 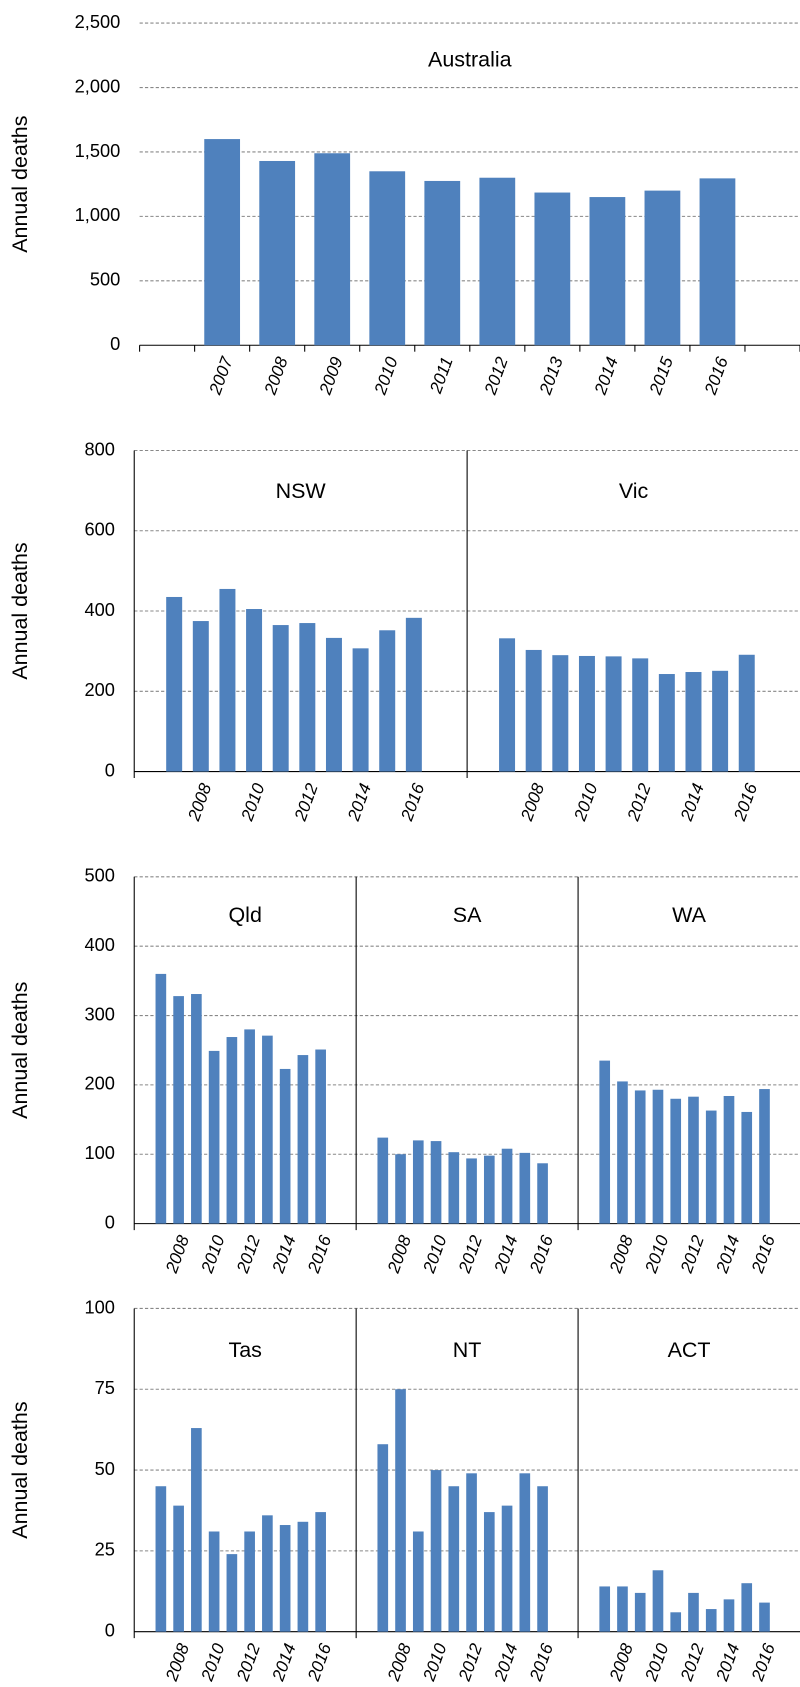 I want to click on x-tick-label: 2007, so click(x=220, y=375).